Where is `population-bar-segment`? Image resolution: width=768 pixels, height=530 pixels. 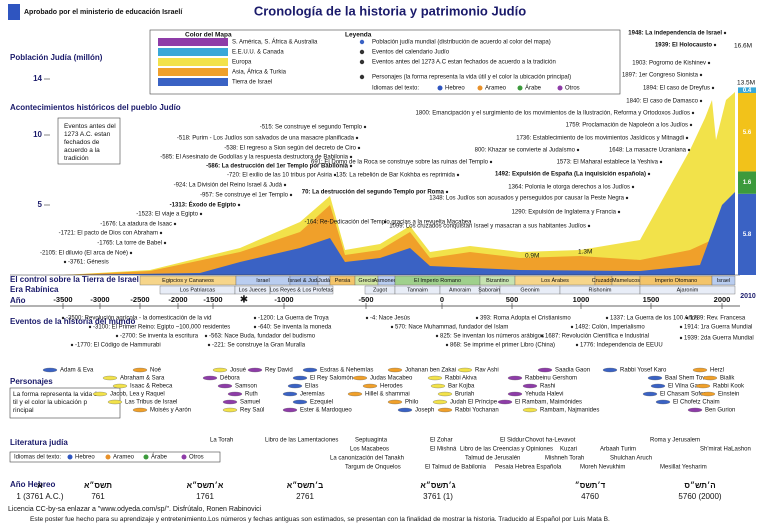 population-bar-segment is located at coordinates (747, 132).